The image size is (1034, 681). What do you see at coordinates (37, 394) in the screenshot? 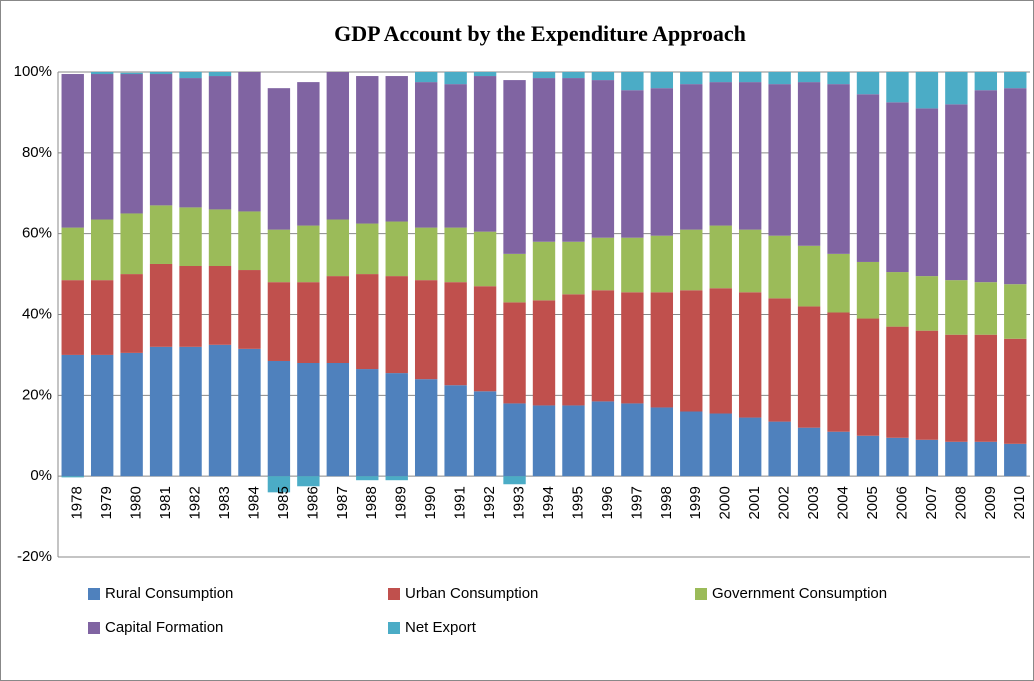
I see `y-tick-label: 20%` at bounding box center [37, 394].